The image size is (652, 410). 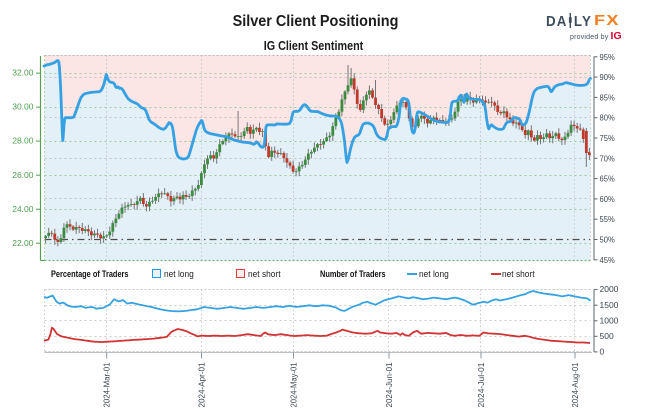 What do you see at coordinates (608, 260) in the screenshot?
I see `svg-text: 45%` at bounding box center [608, 260].